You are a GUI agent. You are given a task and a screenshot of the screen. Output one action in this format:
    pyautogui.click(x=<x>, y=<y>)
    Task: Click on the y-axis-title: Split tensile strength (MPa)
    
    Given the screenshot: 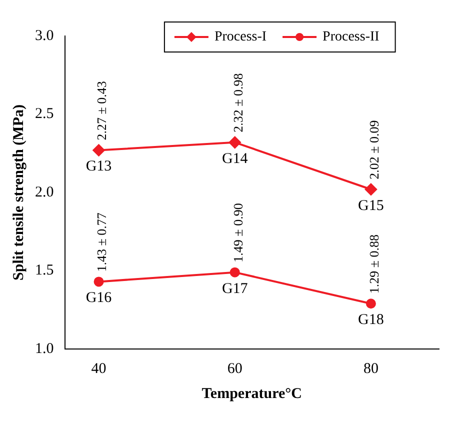 What is the action you would take?
    pyautogui.click(x=18, y=192)
    